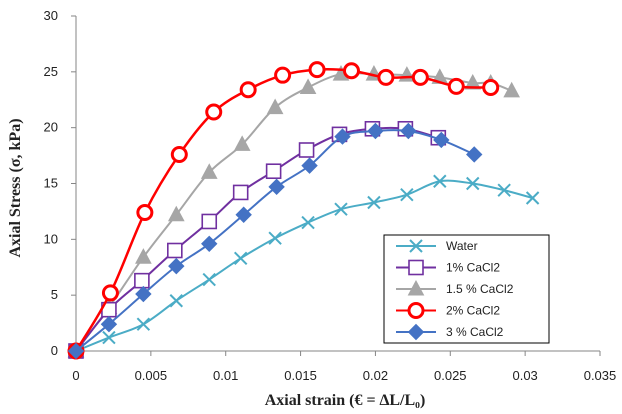  Describe the element at coordinates (480, 289) in the screenshot. I see `legend-label: 1.5 % CaCl2` at that location.